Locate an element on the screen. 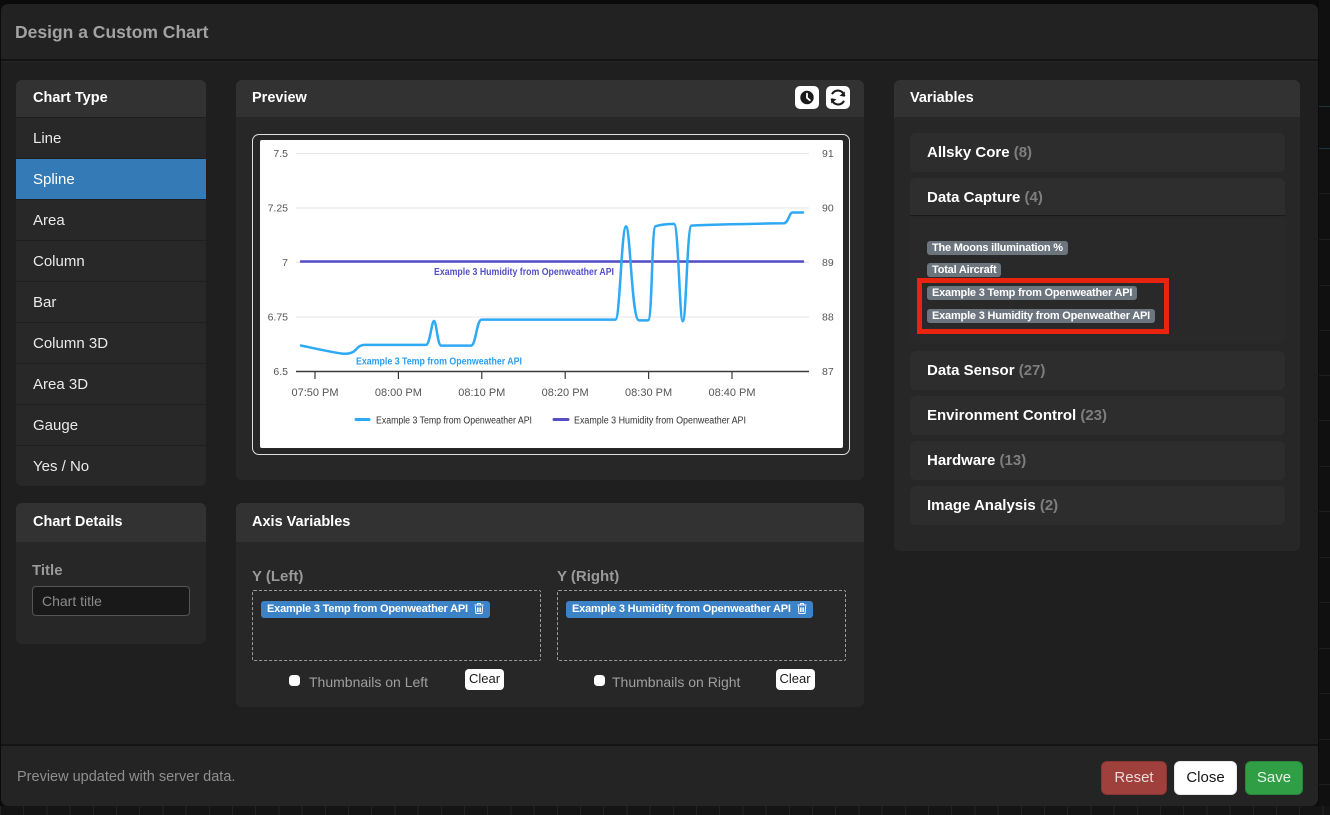 This screenshot has width=1330, height=815. svg-text: 7 is located at coordinates (285, 263).